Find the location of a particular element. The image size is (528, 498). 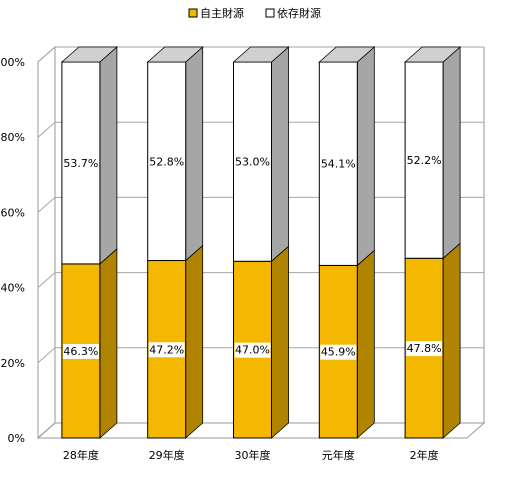

data-label: 52.8% is located at coordinates (166, 161).